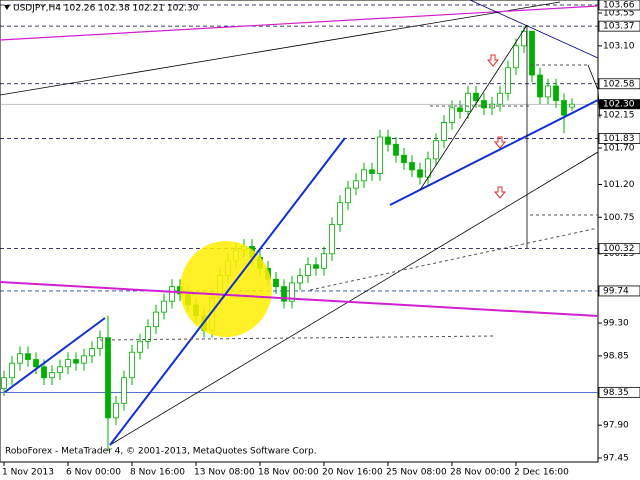 The width and height of the screenshot is (640, 480). Describe the element at coordinates (616, 324) in the screenshot. I see `y-tick-label: 99.30` at that location.